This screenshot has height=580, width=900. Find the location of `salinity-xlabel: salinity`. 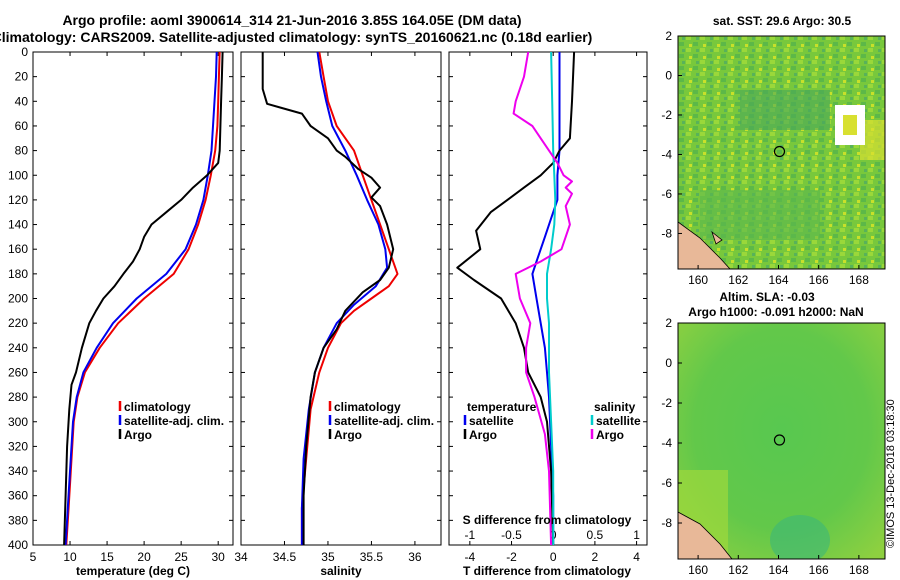

salinity-xlabel: salinity is located at coordinates (341, 571).